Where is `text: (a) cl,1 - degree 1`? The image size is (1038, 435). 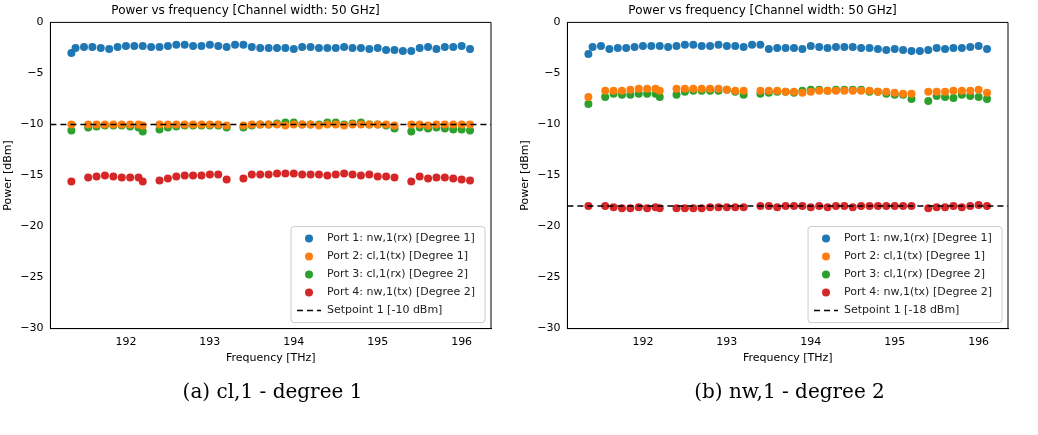
text: (a) cl,1 - degree 1 is located at coordinates (272, 391).